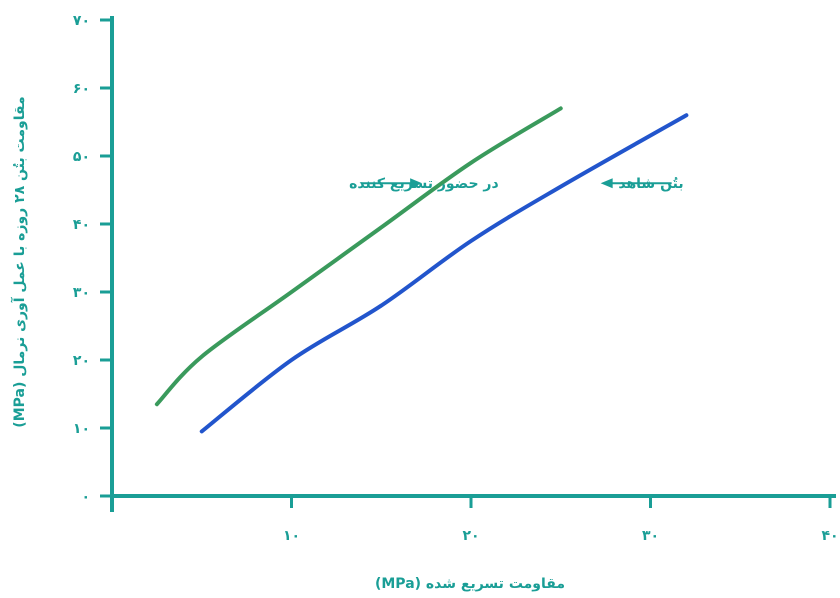 The image size is (840, 598). What do you see at coordinates (92, 259) in the screenshot?
I see `y-ticks: ۰ ۱۰ ۲۰ ۳۰ ۴۰ ۵۰ ۶۰ ۷۰` at bounding box center [92, 259].